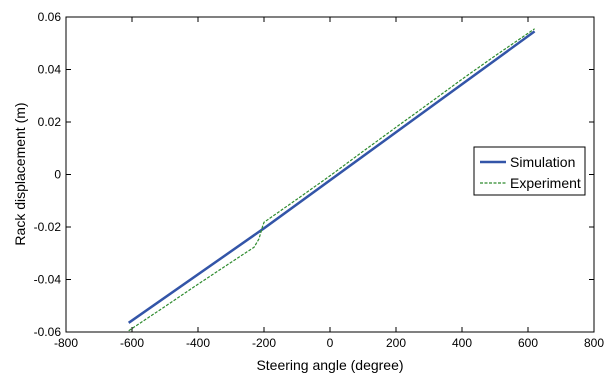 The height and width of the screenshot is (374, 607). I want to click on legend-label: Experiment, so click(545, 183).